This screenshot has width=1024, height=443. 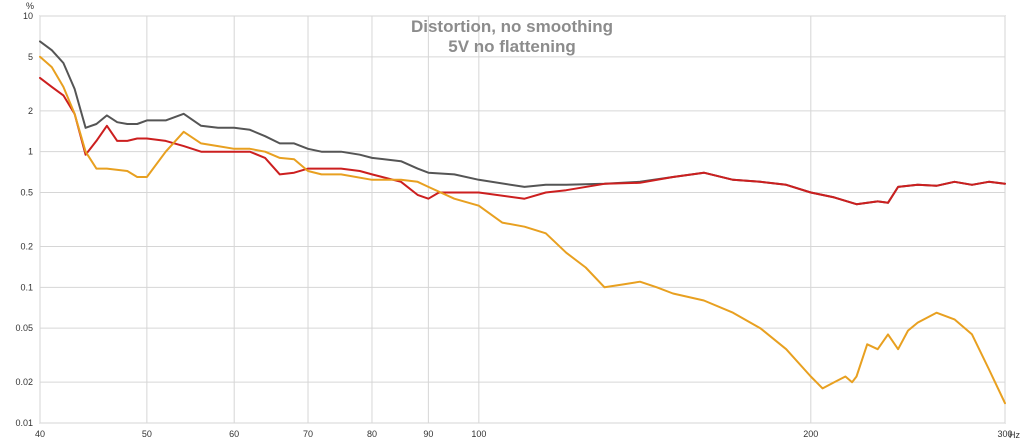 What do you see at coordinates (30, 152) in the screenshot?
I see `y-tick-label: 1` at bounding box center [30, 152].